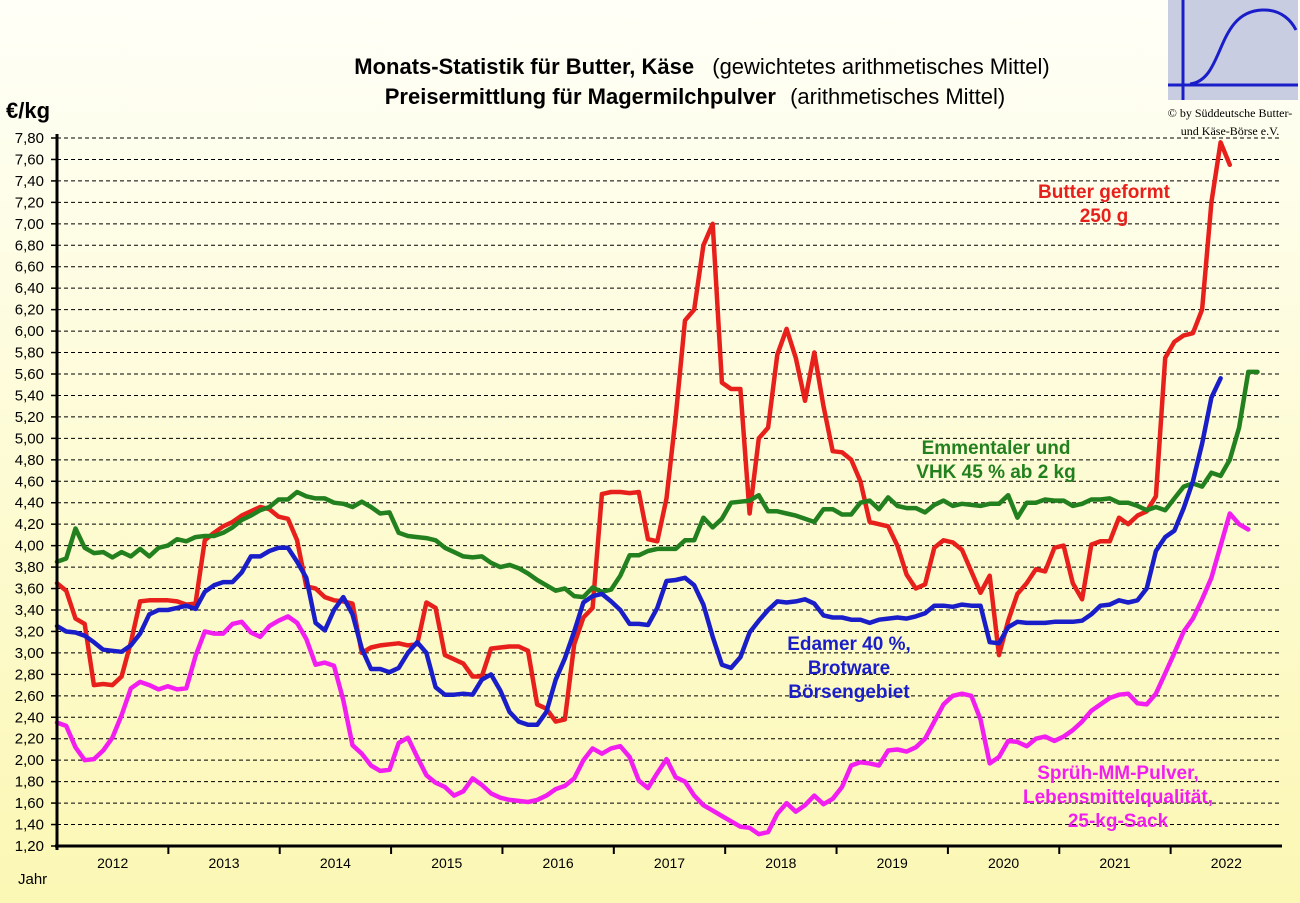  Describe the element at coordinates (1226, 863) in the screenshot. I see `x-tick-label: 2022` at that location.